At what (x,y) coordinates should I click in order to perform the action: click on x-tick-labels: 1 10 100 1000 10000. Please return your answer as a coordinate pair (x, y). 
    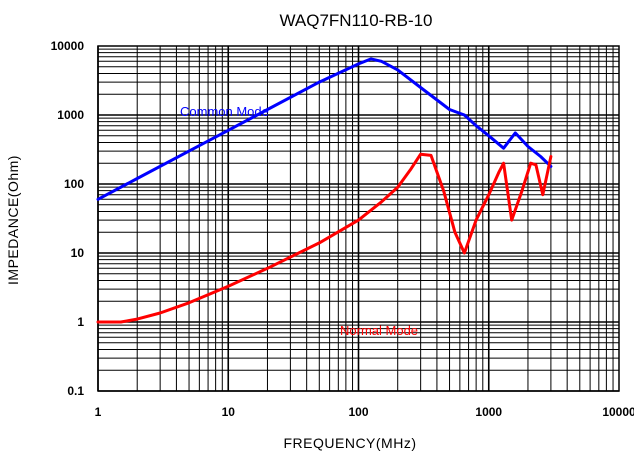
    Looking at the image, I should click on (364, 412).